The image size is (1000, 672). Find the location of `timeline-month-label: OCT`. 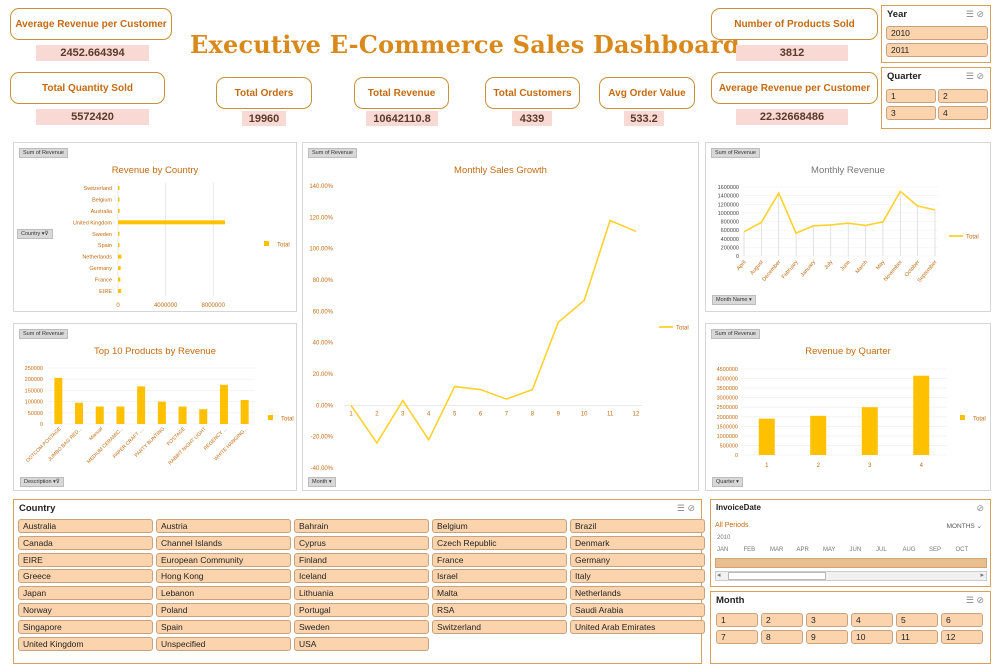

timeline-month-label: OCT is located at coordinates (962, 550).